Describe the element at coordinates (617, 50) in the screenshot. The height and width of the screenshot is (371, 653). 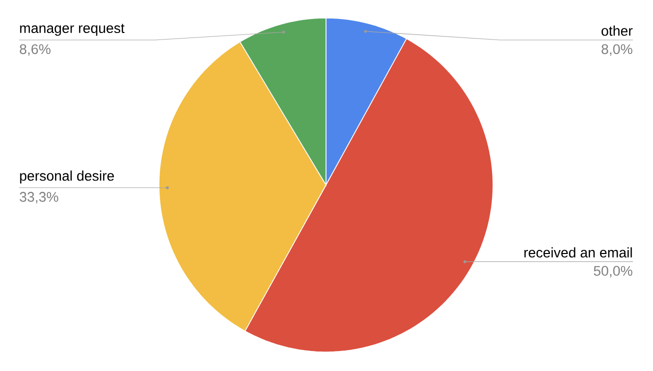
I see `data-label: 8,0%` at that location.